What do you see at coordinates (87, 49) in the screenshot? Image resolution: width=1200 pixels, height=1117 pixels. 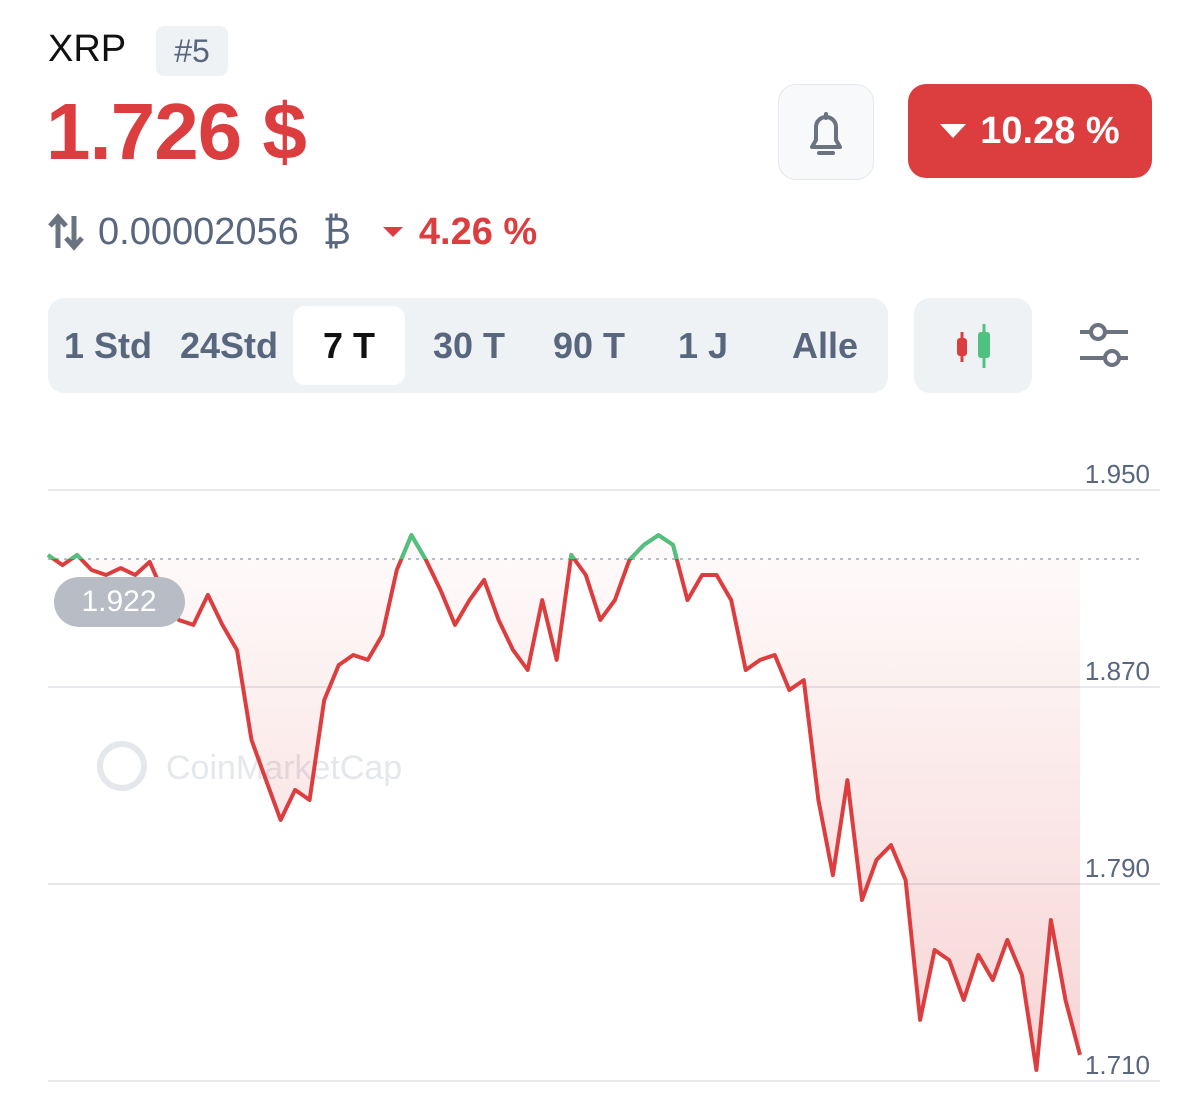 I see `coin-name: XRP` at bounding box center [87, 49].